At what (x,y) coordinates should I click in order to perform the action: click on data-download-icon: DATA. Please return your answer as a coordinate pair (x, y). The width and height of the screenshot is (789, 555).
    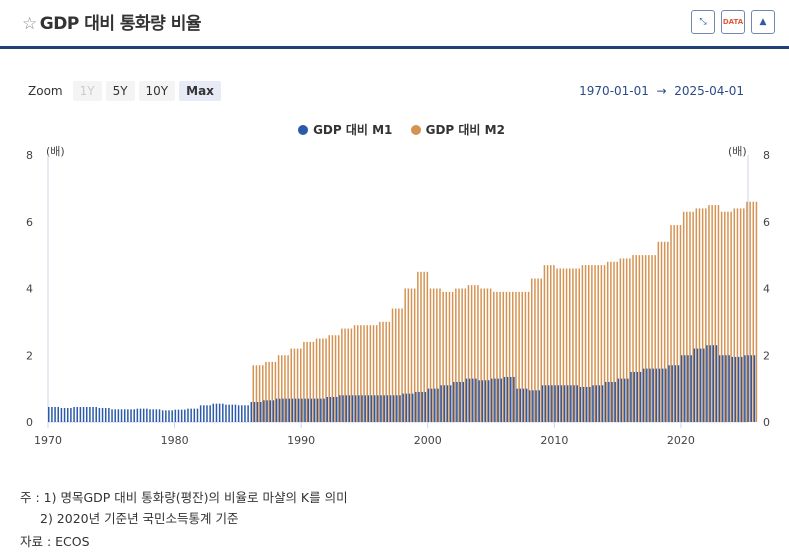
    Looking at the image, I should click on (733, 22).